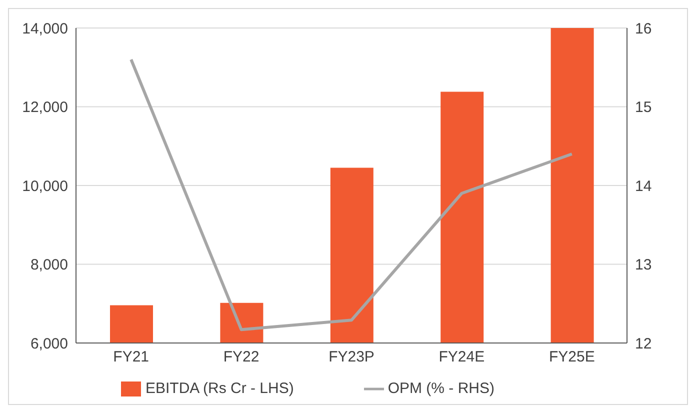 This screenshot has width=696, height=413. Describe the element at coordinates (643, 186) in the screenshot. I see `y2-tick-label: 14` at that location.